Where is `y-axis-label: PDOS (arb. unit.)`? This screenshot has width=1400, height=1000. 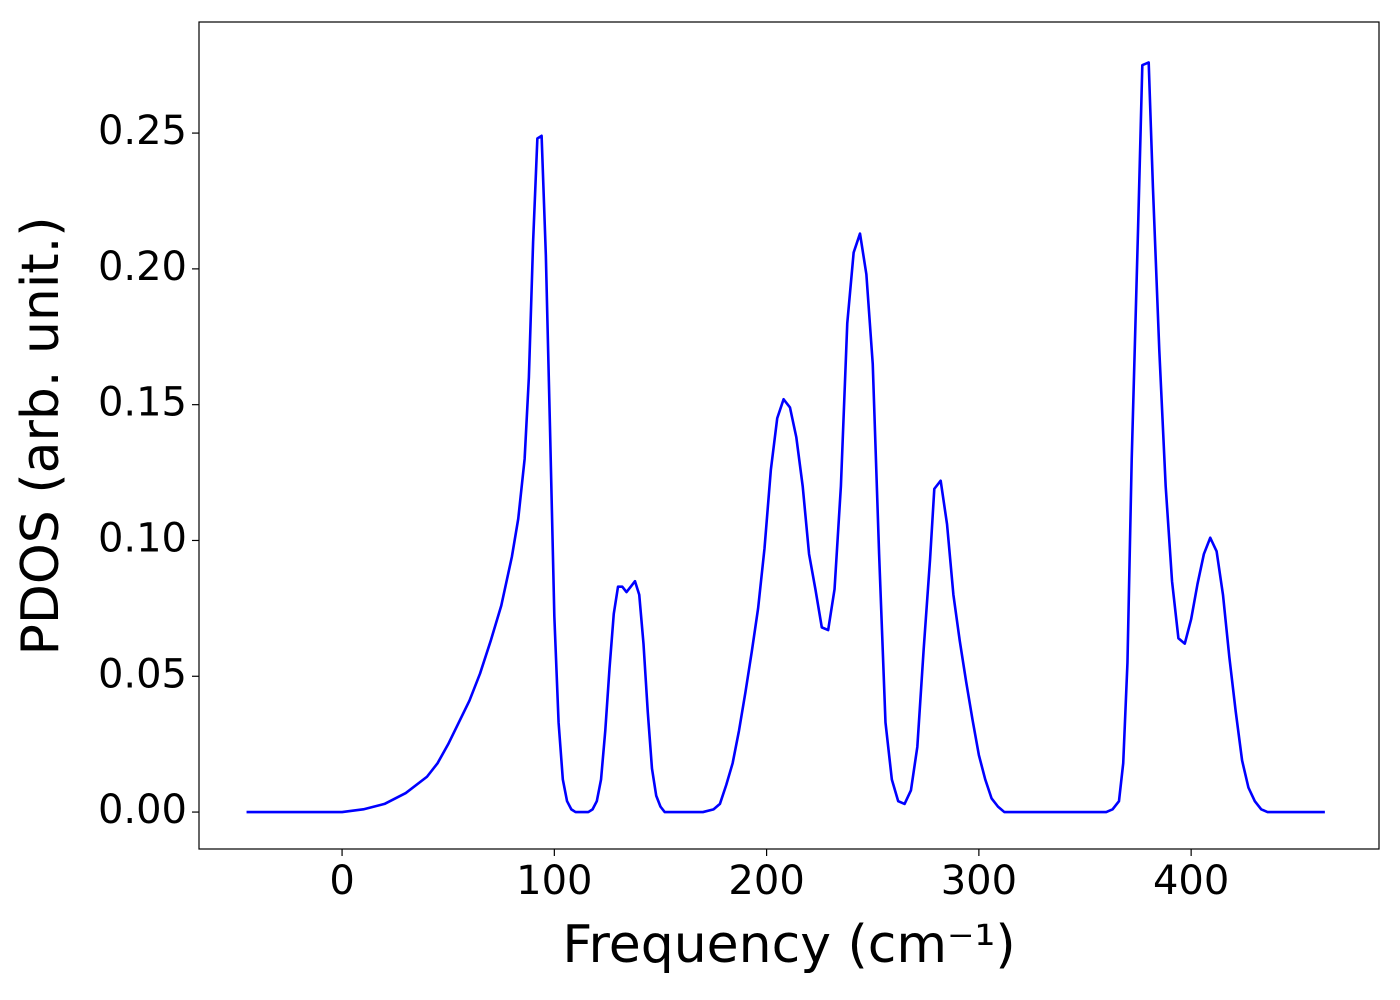
y-axis-label: PDOS (arb. unit.) is located at coordinates (41, 435).